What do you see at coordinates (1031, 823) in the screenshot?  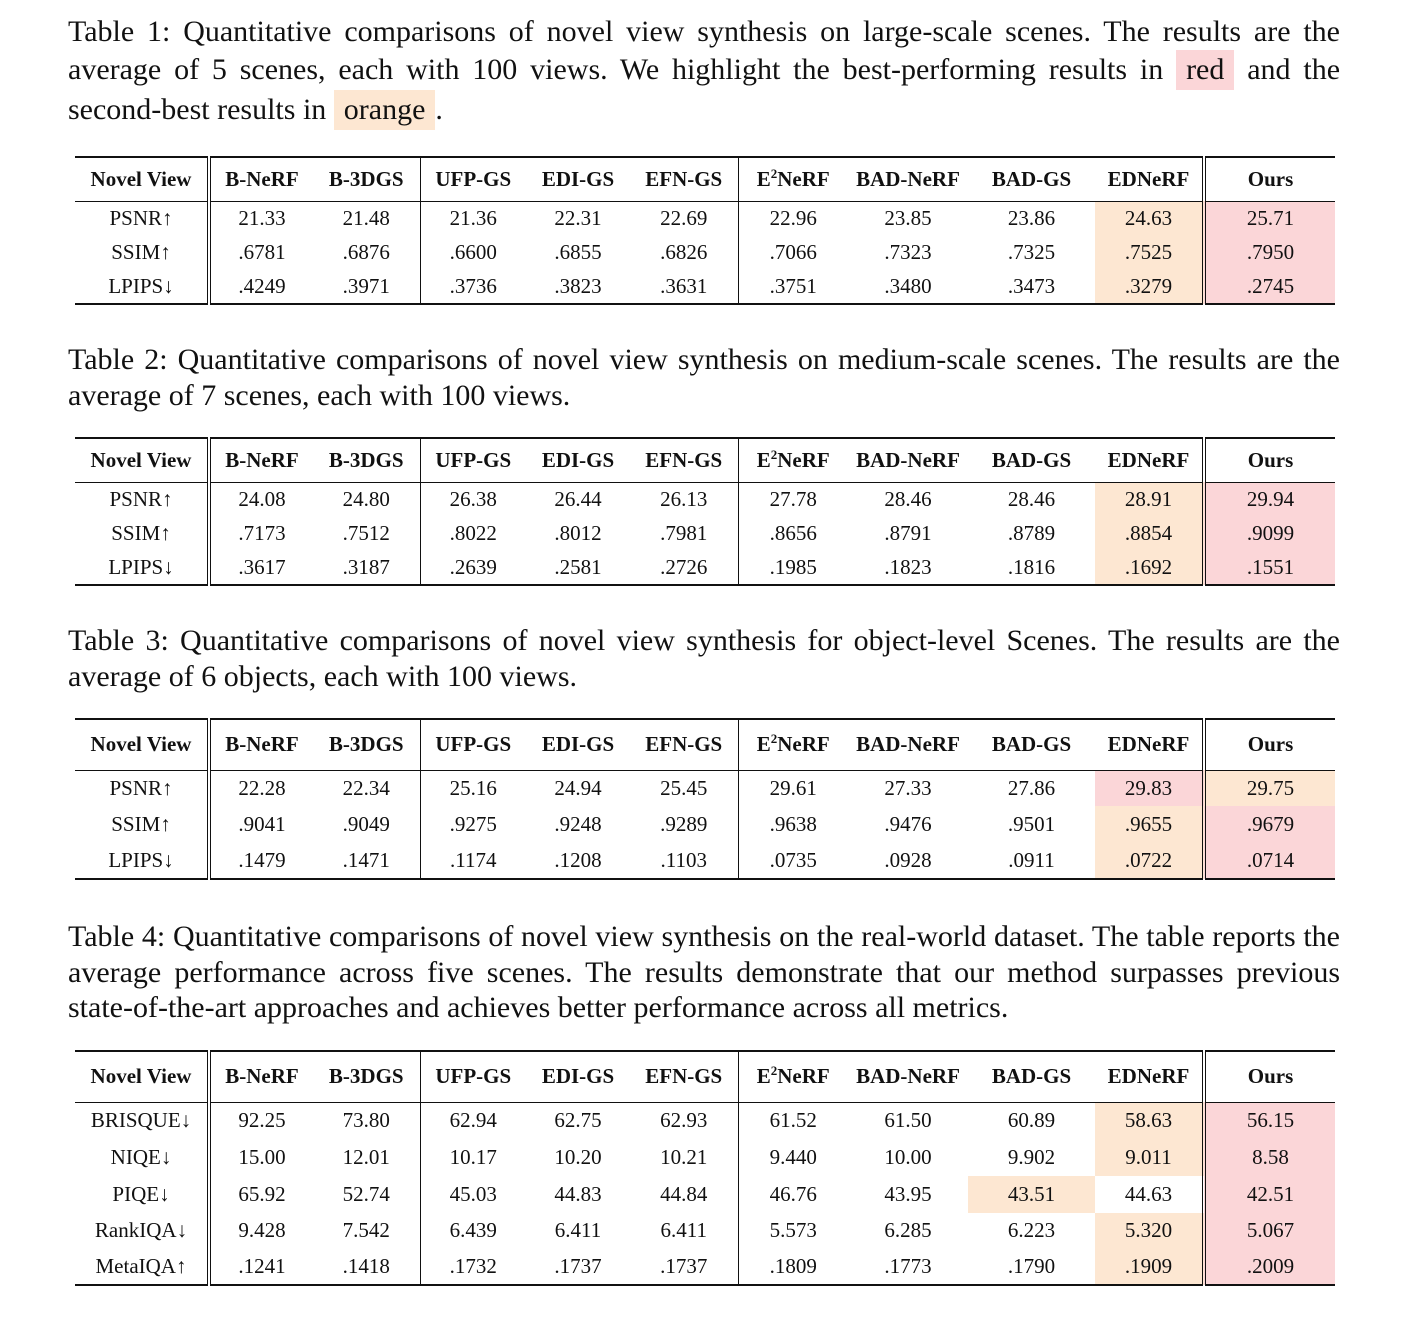 I see `value-cell: .9501` at bounding box center [1031, 823].